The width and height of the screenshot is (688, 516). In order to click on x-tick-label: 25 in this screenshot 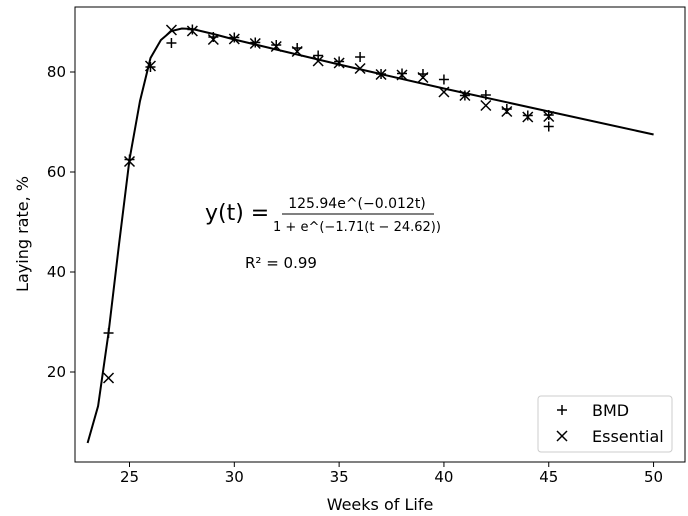, I will do `click(129, 477)`.